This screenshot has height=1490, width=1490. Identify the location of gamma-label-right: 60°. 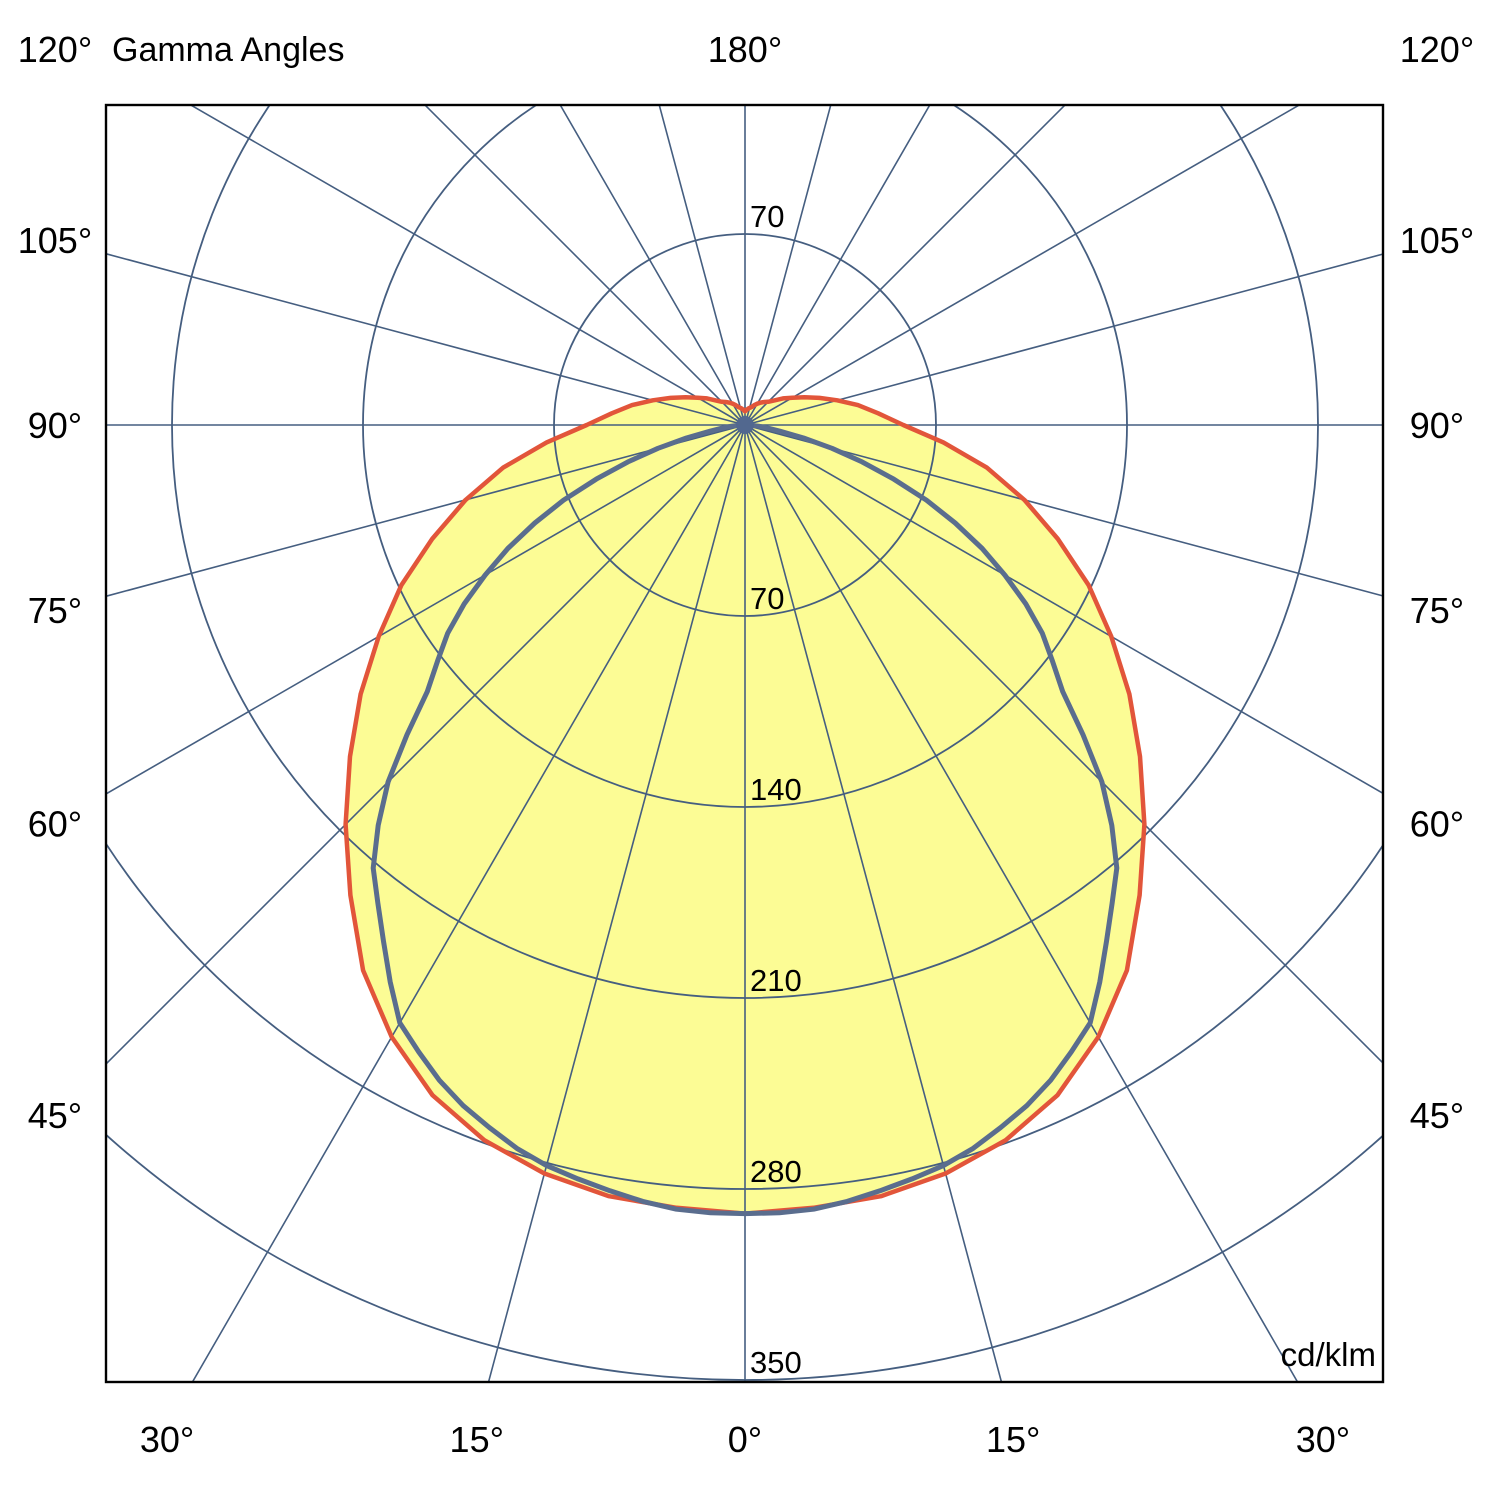
(1437, 823).